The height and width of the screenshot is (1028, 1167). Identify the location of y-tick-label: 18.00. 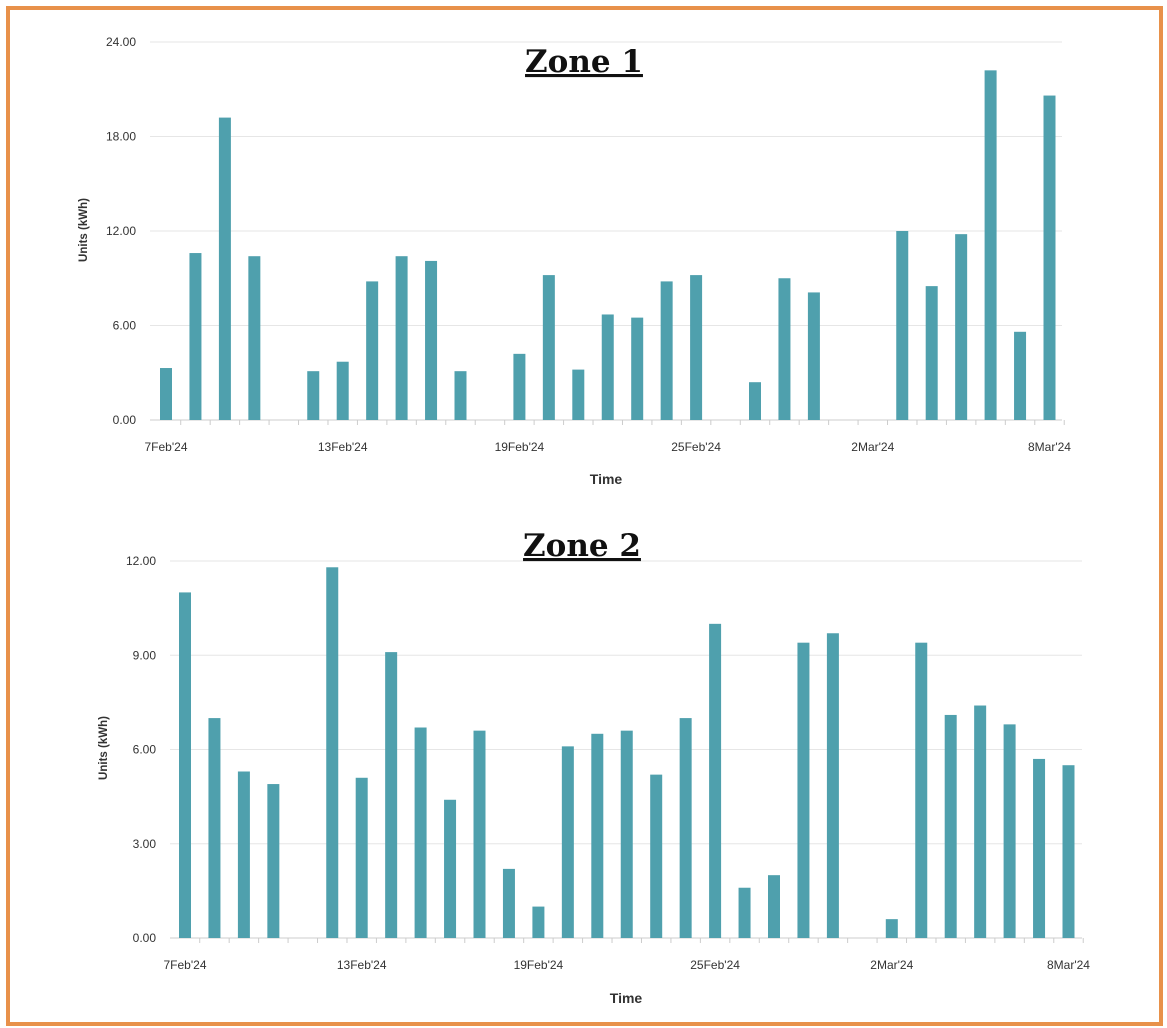
(121, 137).